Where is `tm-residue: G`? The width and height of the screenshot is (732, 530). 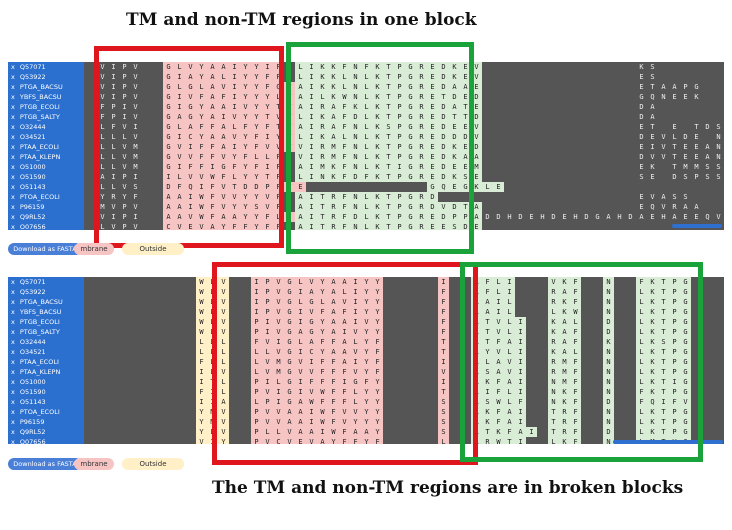
tm-residue: G is located at coordinates (168, 127).